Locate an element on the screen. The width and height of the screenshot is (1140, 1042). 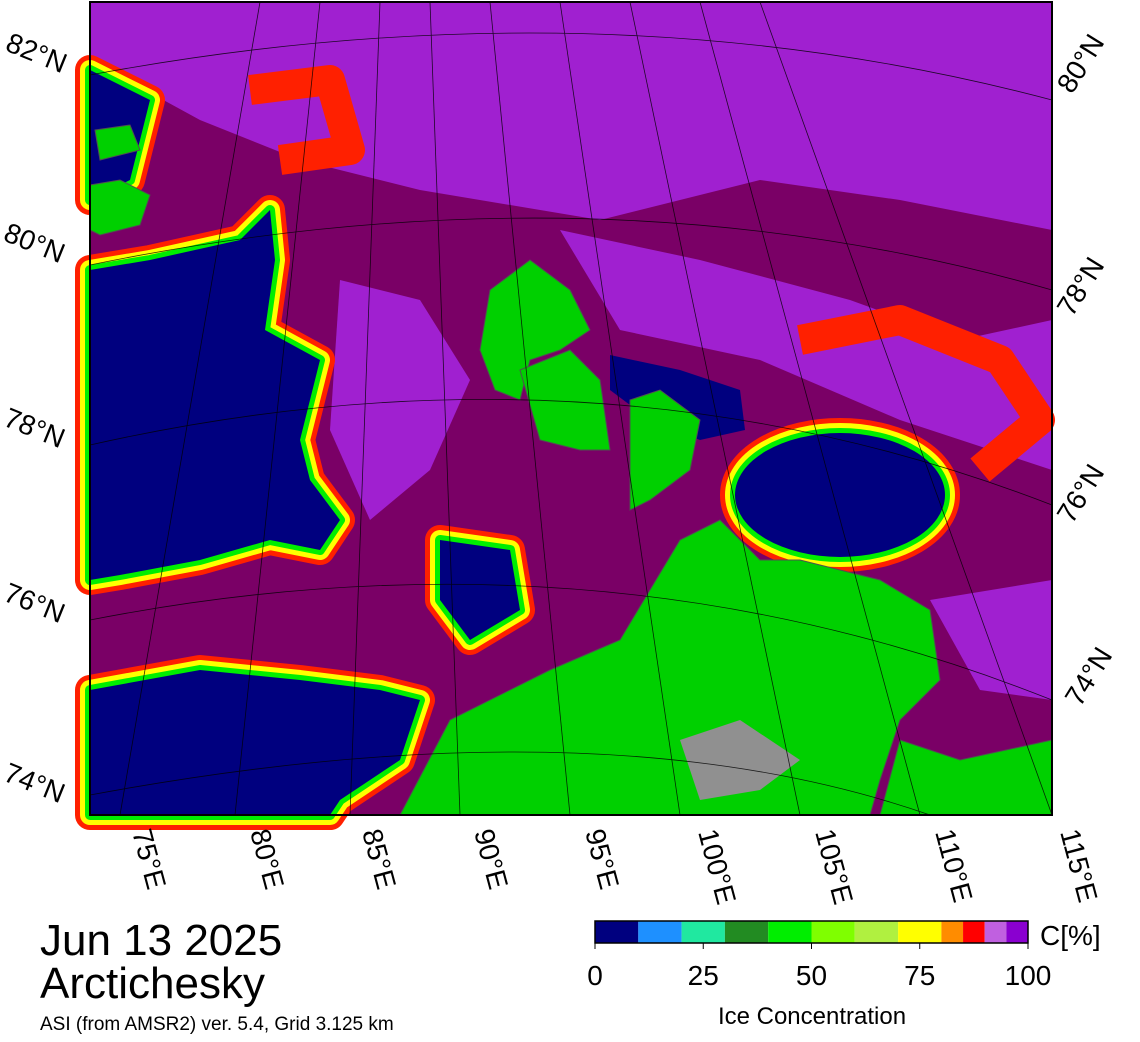
lat-label: 82°N is located at coordinates (37, 53).